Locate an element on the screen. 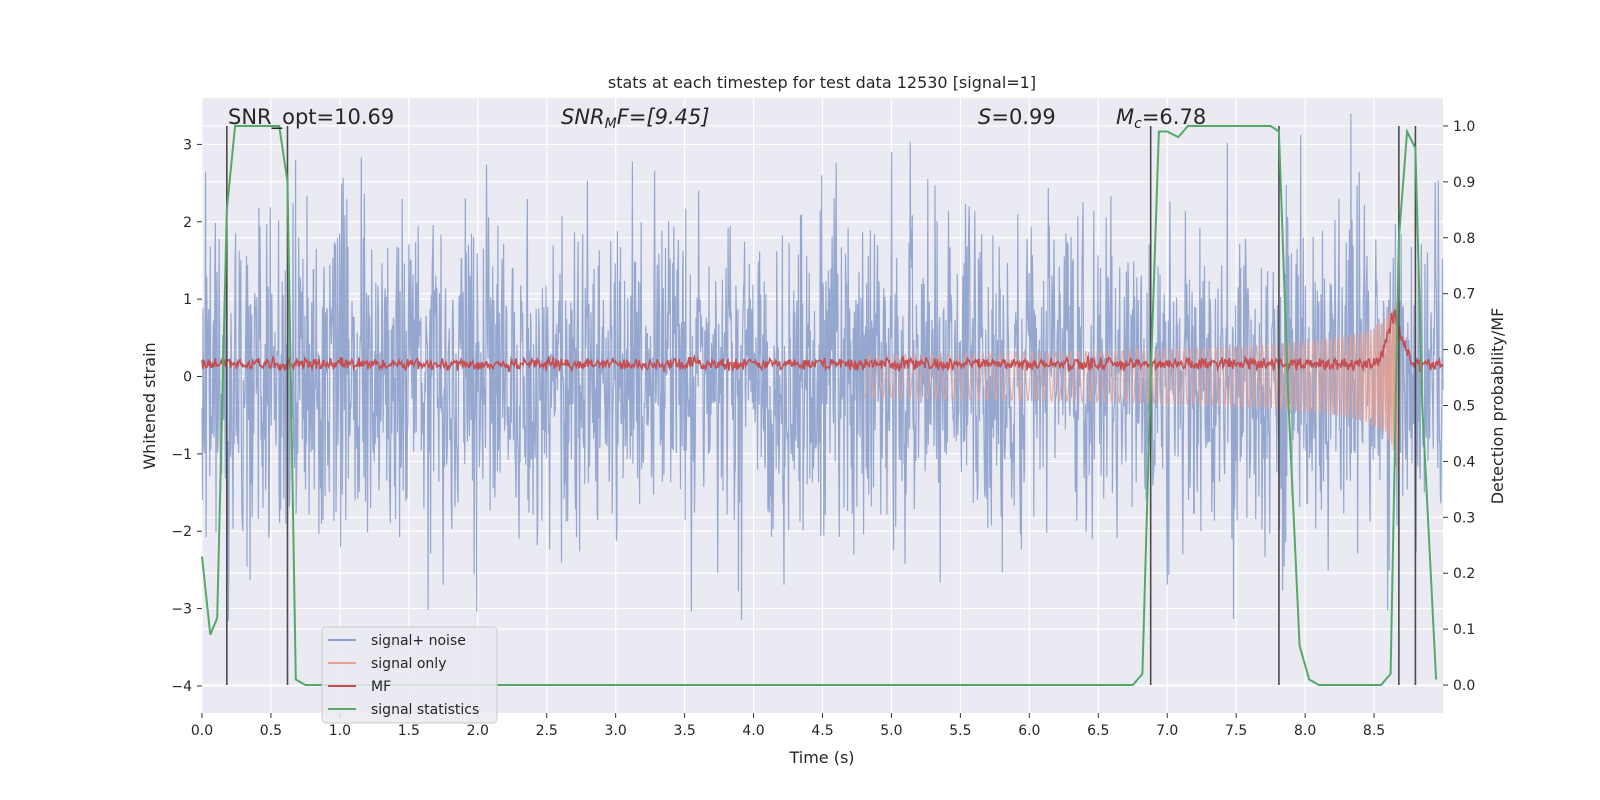 The height and width of the screenshot is (800, 1600). legend-label-signal-only: signal only is located at coordinates (408, 664).